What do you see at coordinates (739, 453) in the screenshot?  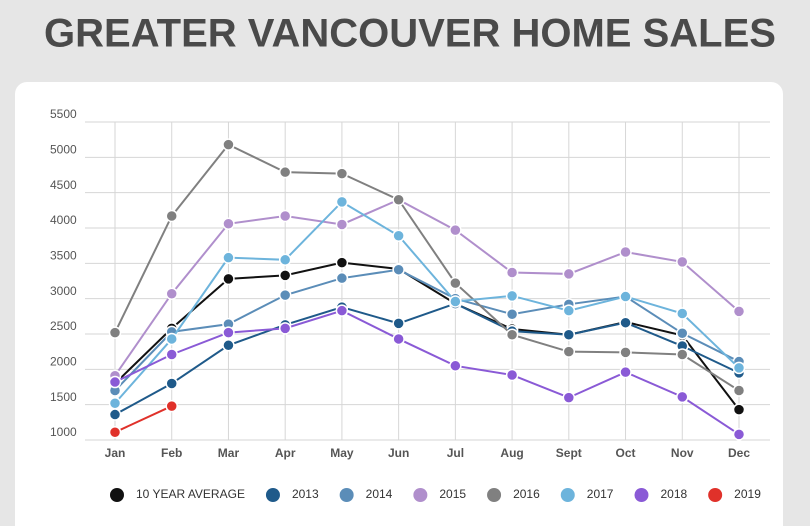 I see `x-tick-label: Dec` at bounding box center [739, 453].